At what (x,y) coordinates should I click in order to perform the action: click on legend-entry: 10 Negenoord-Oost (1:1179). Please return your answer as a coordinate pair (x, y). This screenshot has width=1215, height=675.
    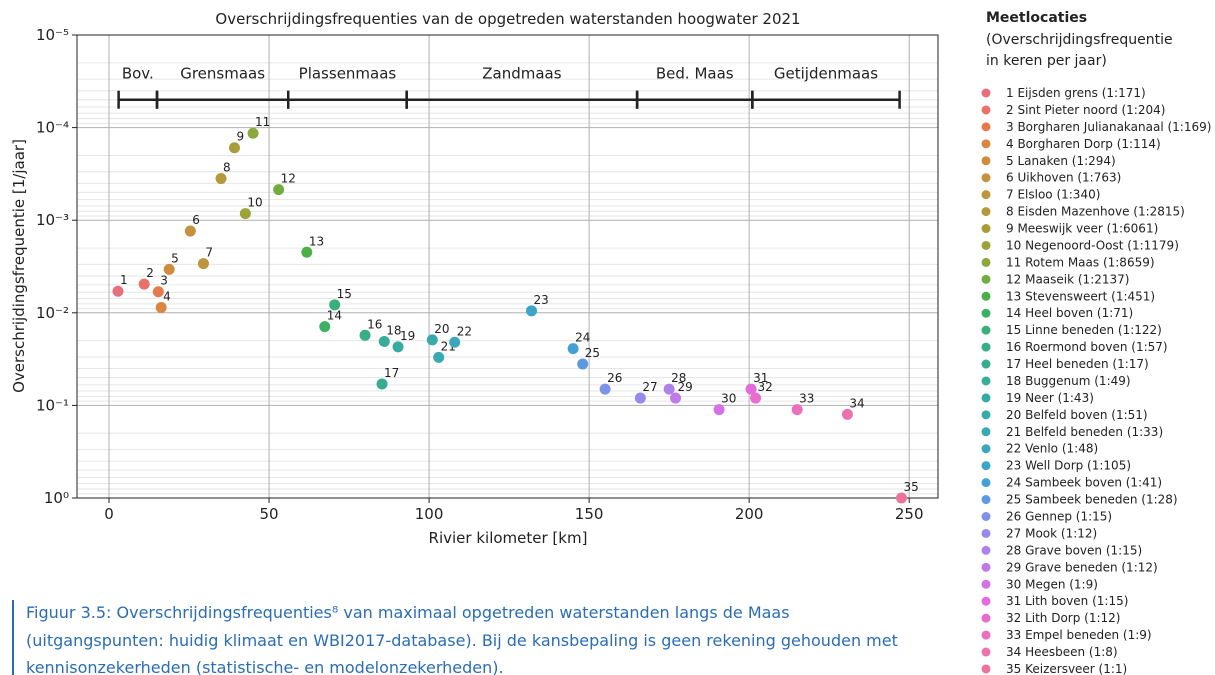
    Looking at the image, I should click on (1092, 245).